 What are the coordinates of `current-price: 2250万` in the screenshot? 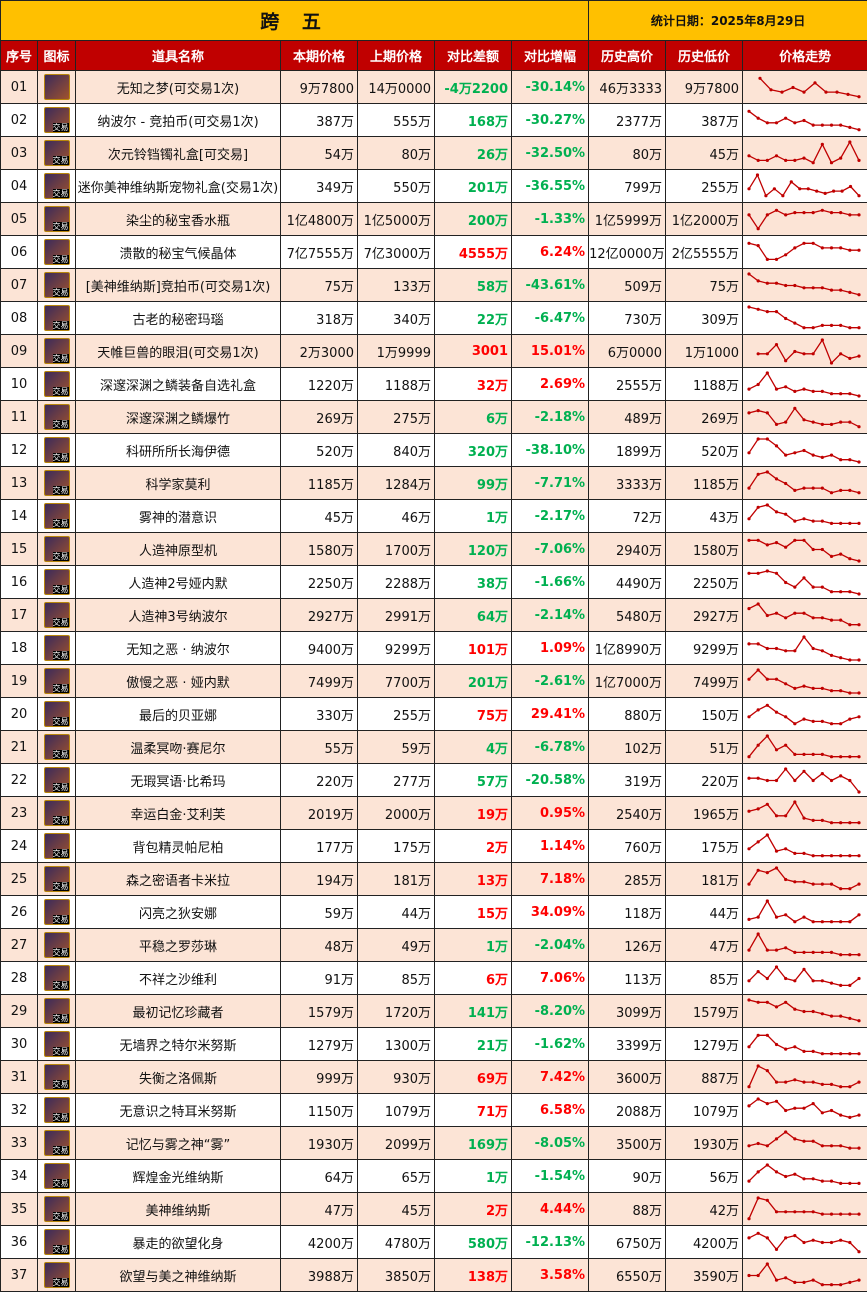 It's located at (319, 582).